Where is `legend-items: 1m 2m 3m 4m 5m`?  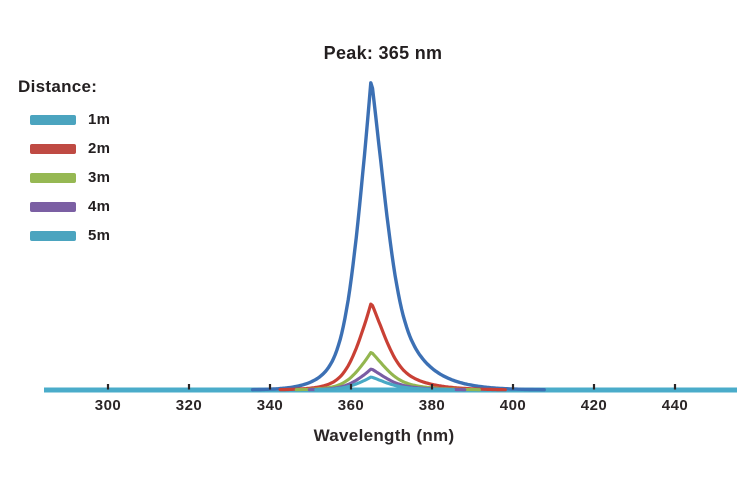
legend-items: 1m 2m 3m 4m 5m is located at coordinates (64, 177).